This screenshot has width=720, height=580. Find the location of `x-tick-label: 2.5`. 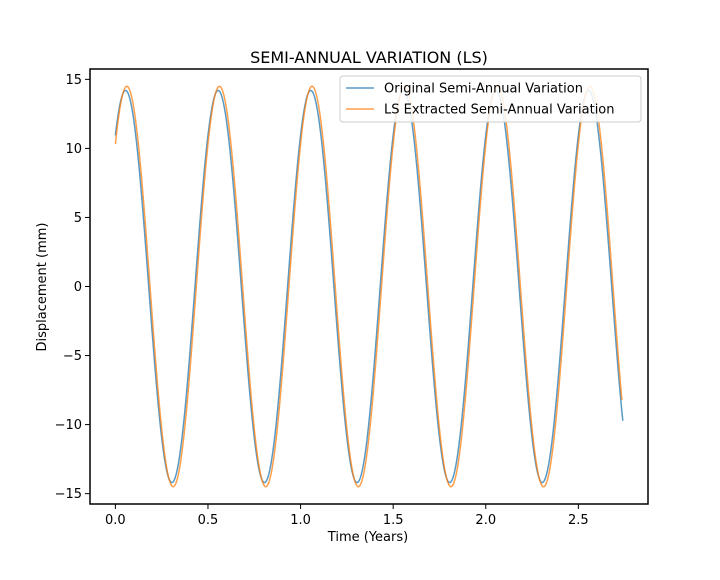

x-tick-label: 2.5 is located at coordinates (578, 520).